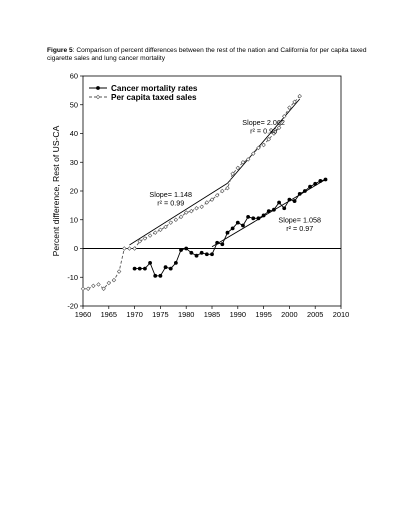 This screenshot has height=517, width=400. What do you see at coordinates (341, 314) in the screenshot?
I see `x-tick-label: 2010` at bounding box center [341, 314].